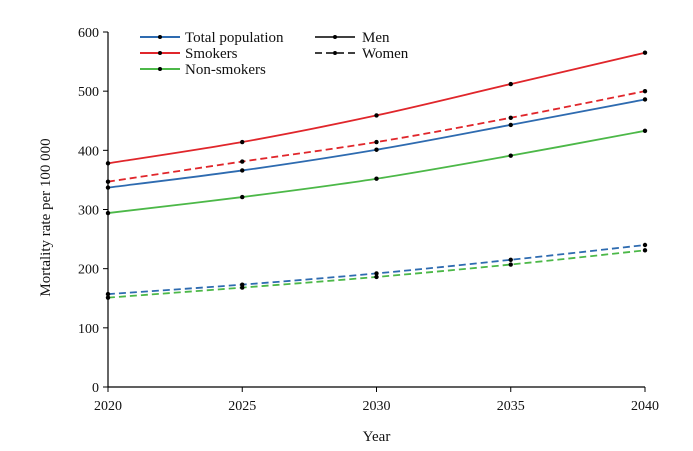  What do you see at coordinates (211, 54) in the screenshot?
I see `legend-label-smokers: Smokers` at bounding box center [211, 54].